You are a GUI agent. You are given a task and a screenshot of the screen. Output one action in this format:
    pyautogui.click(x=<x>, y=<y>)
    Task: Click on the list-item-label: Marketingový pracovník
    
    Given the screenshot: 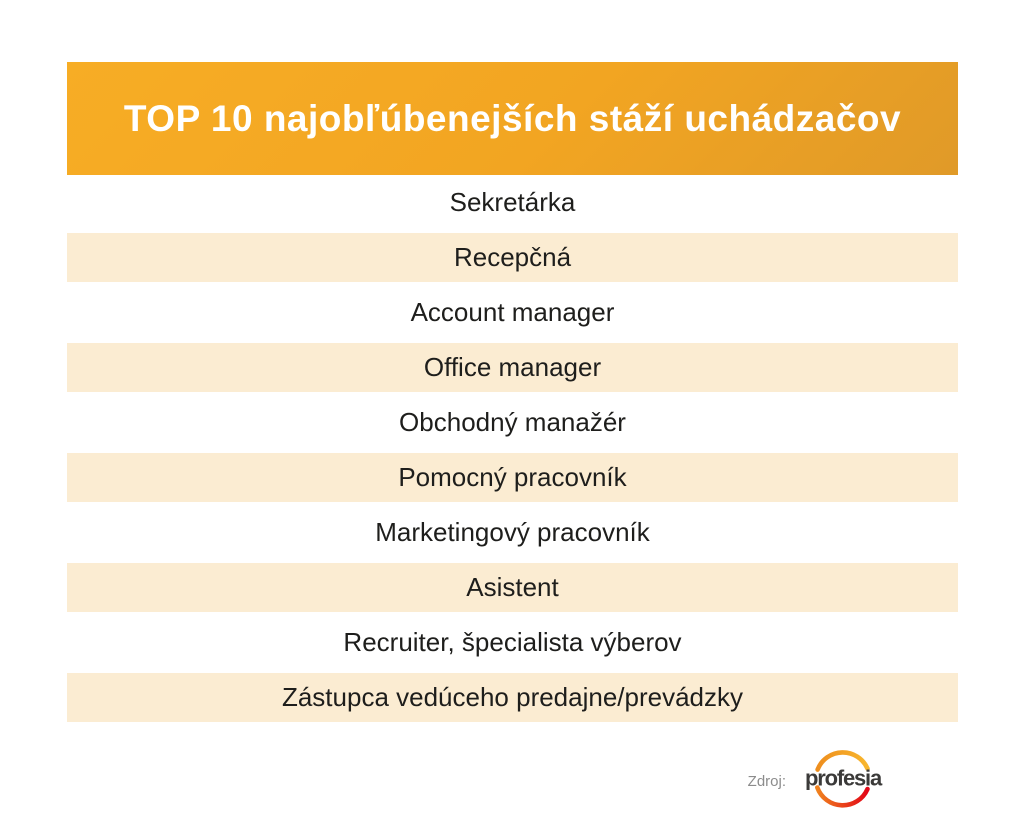 What is the action you would take?
    pyautogui.click(x=512, y=532)
    